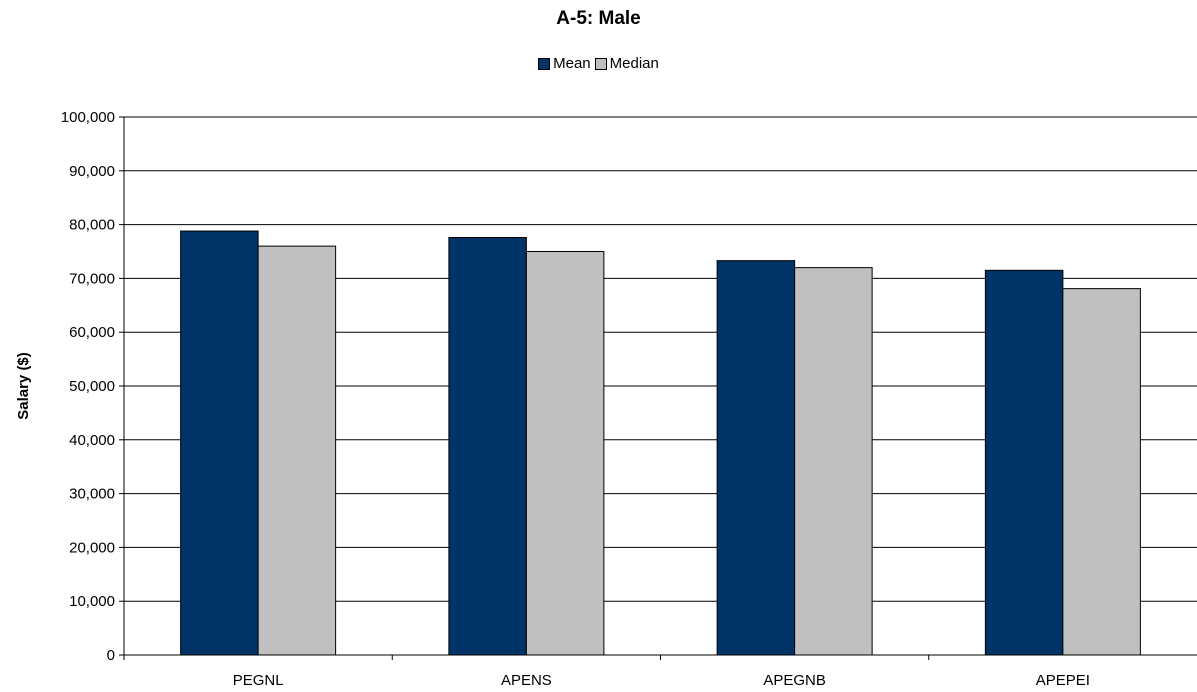 The height and width of the screenshot is (692, 1197). What do you see at coordinates (634, 63) in the screenshot?
I see `legend-label-median: Median` at bounding box center [634, 63].